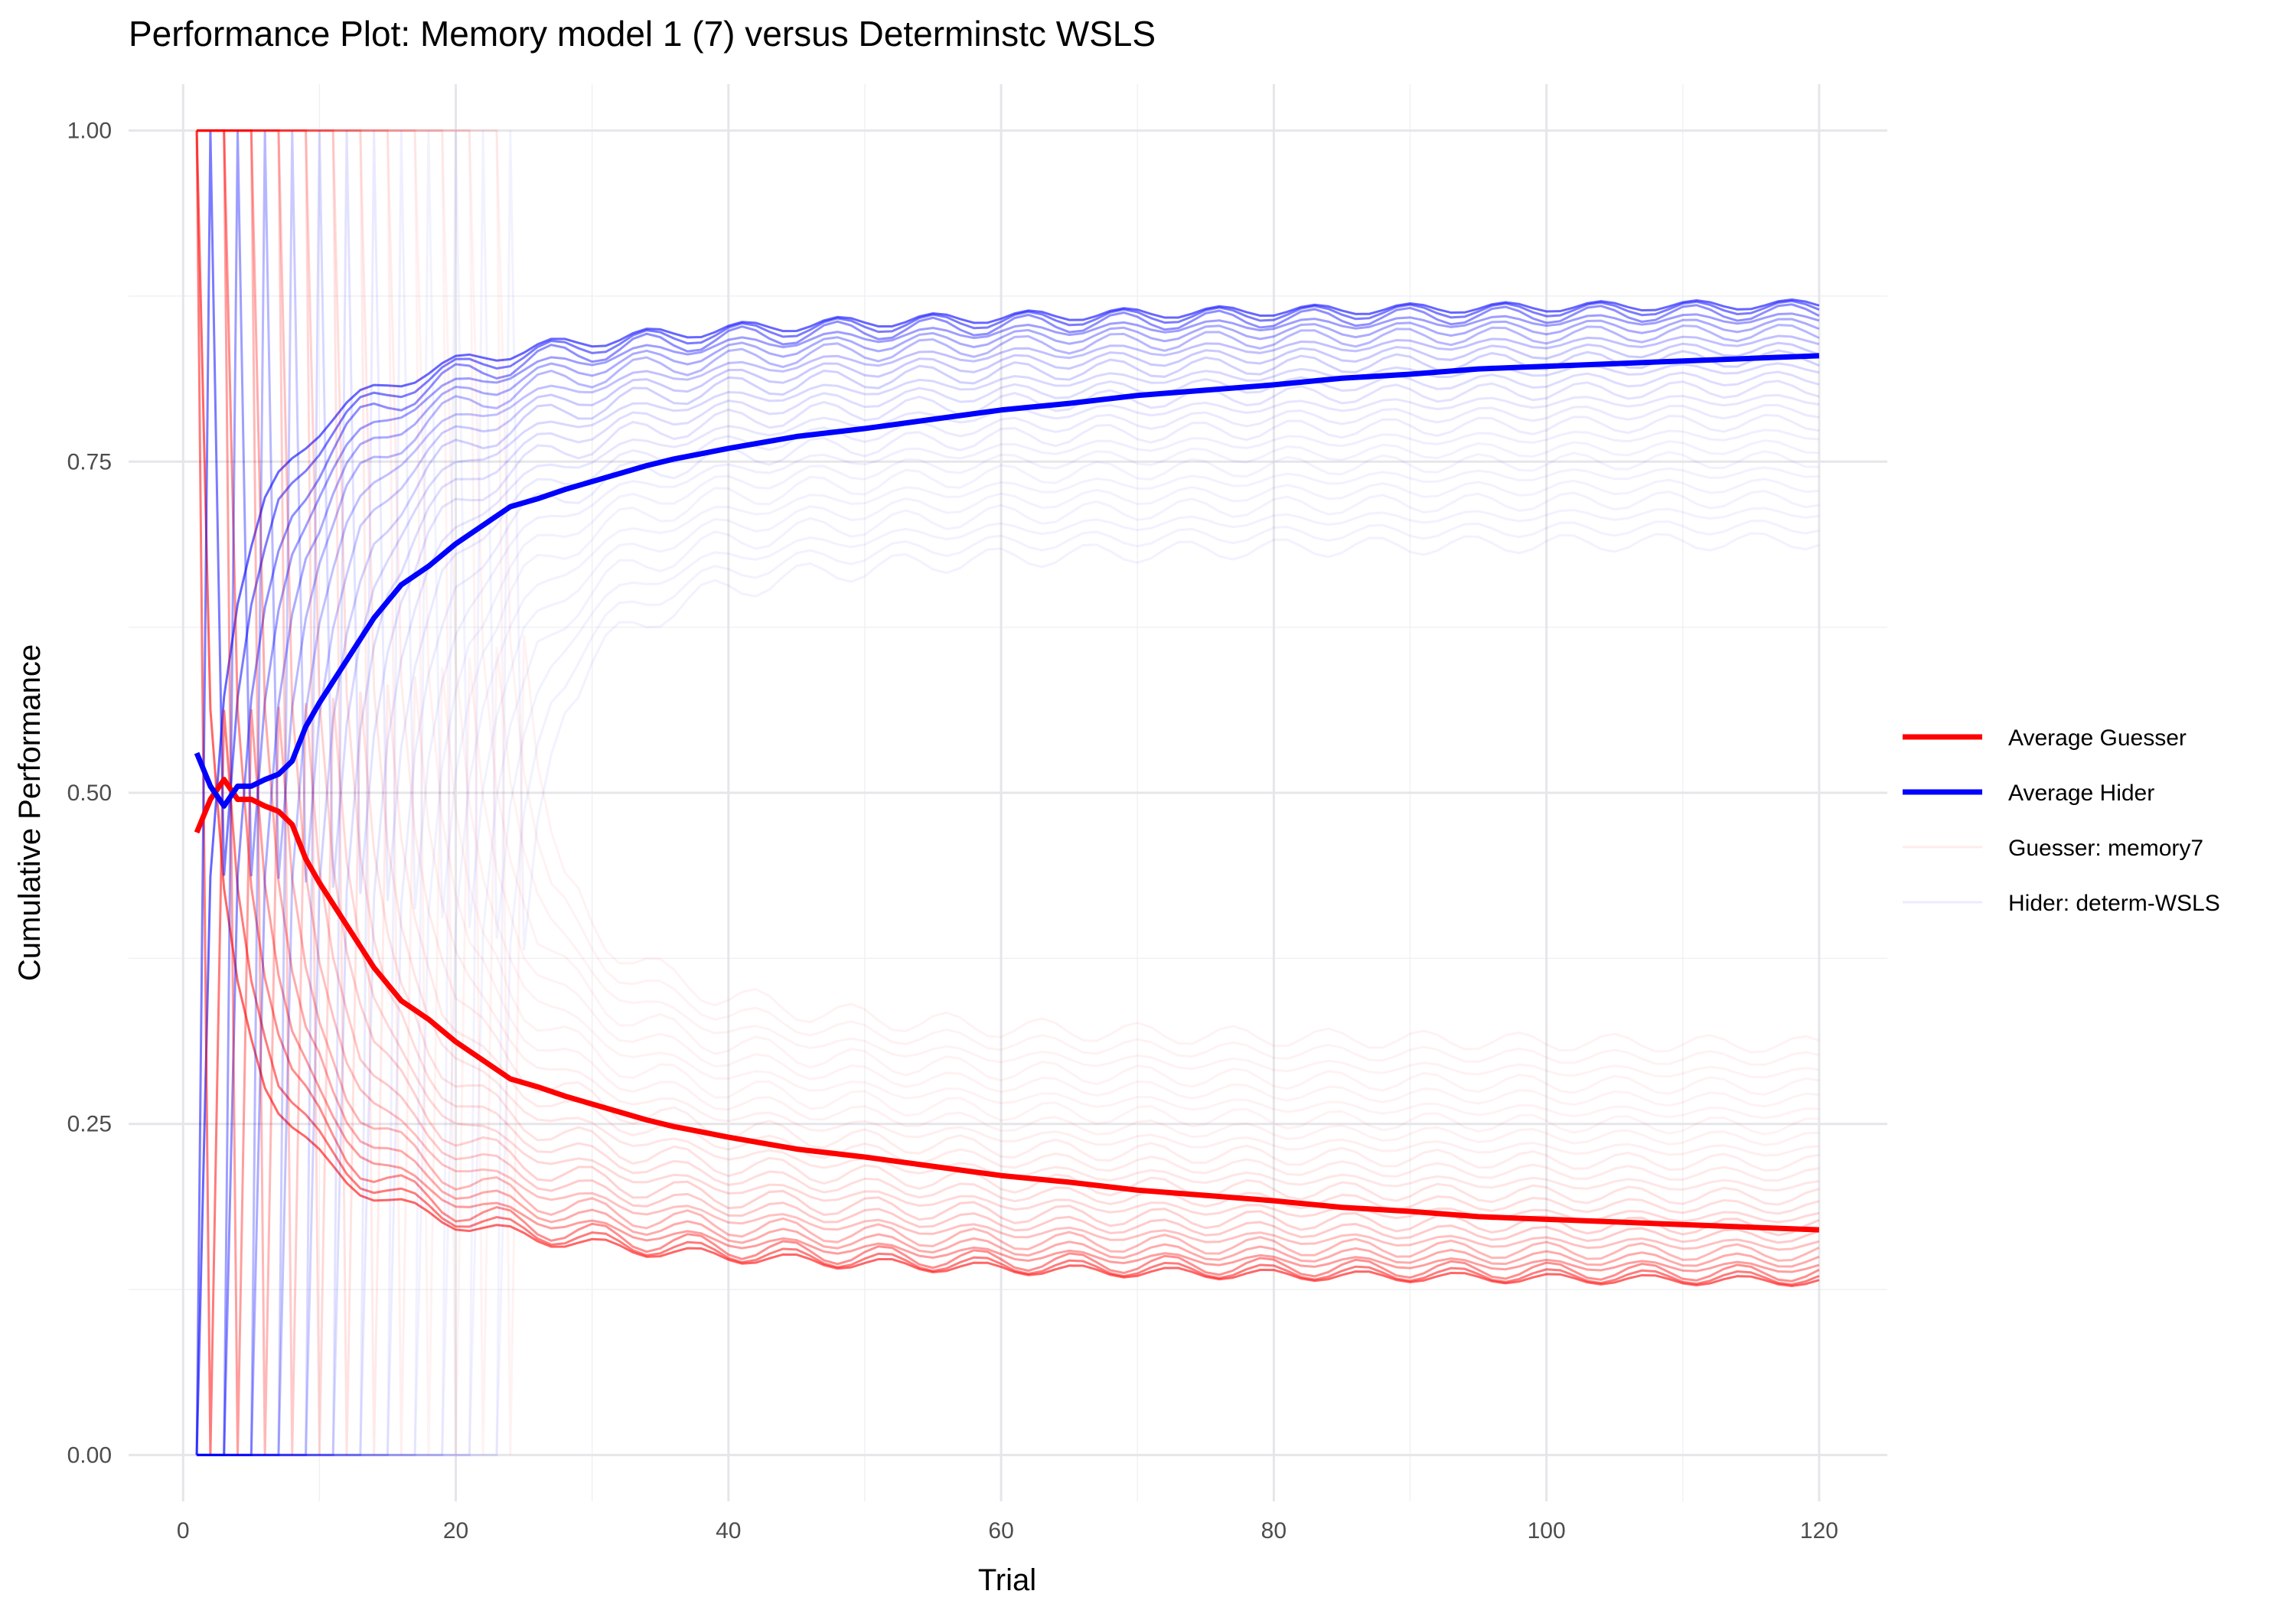 The height and width of the screenshot is (1607, 2296). What do you see at coordinates (1819, 1530) in the screenshot?
I see `x-tick-label: 120` at bounding box center [1819, 1530].